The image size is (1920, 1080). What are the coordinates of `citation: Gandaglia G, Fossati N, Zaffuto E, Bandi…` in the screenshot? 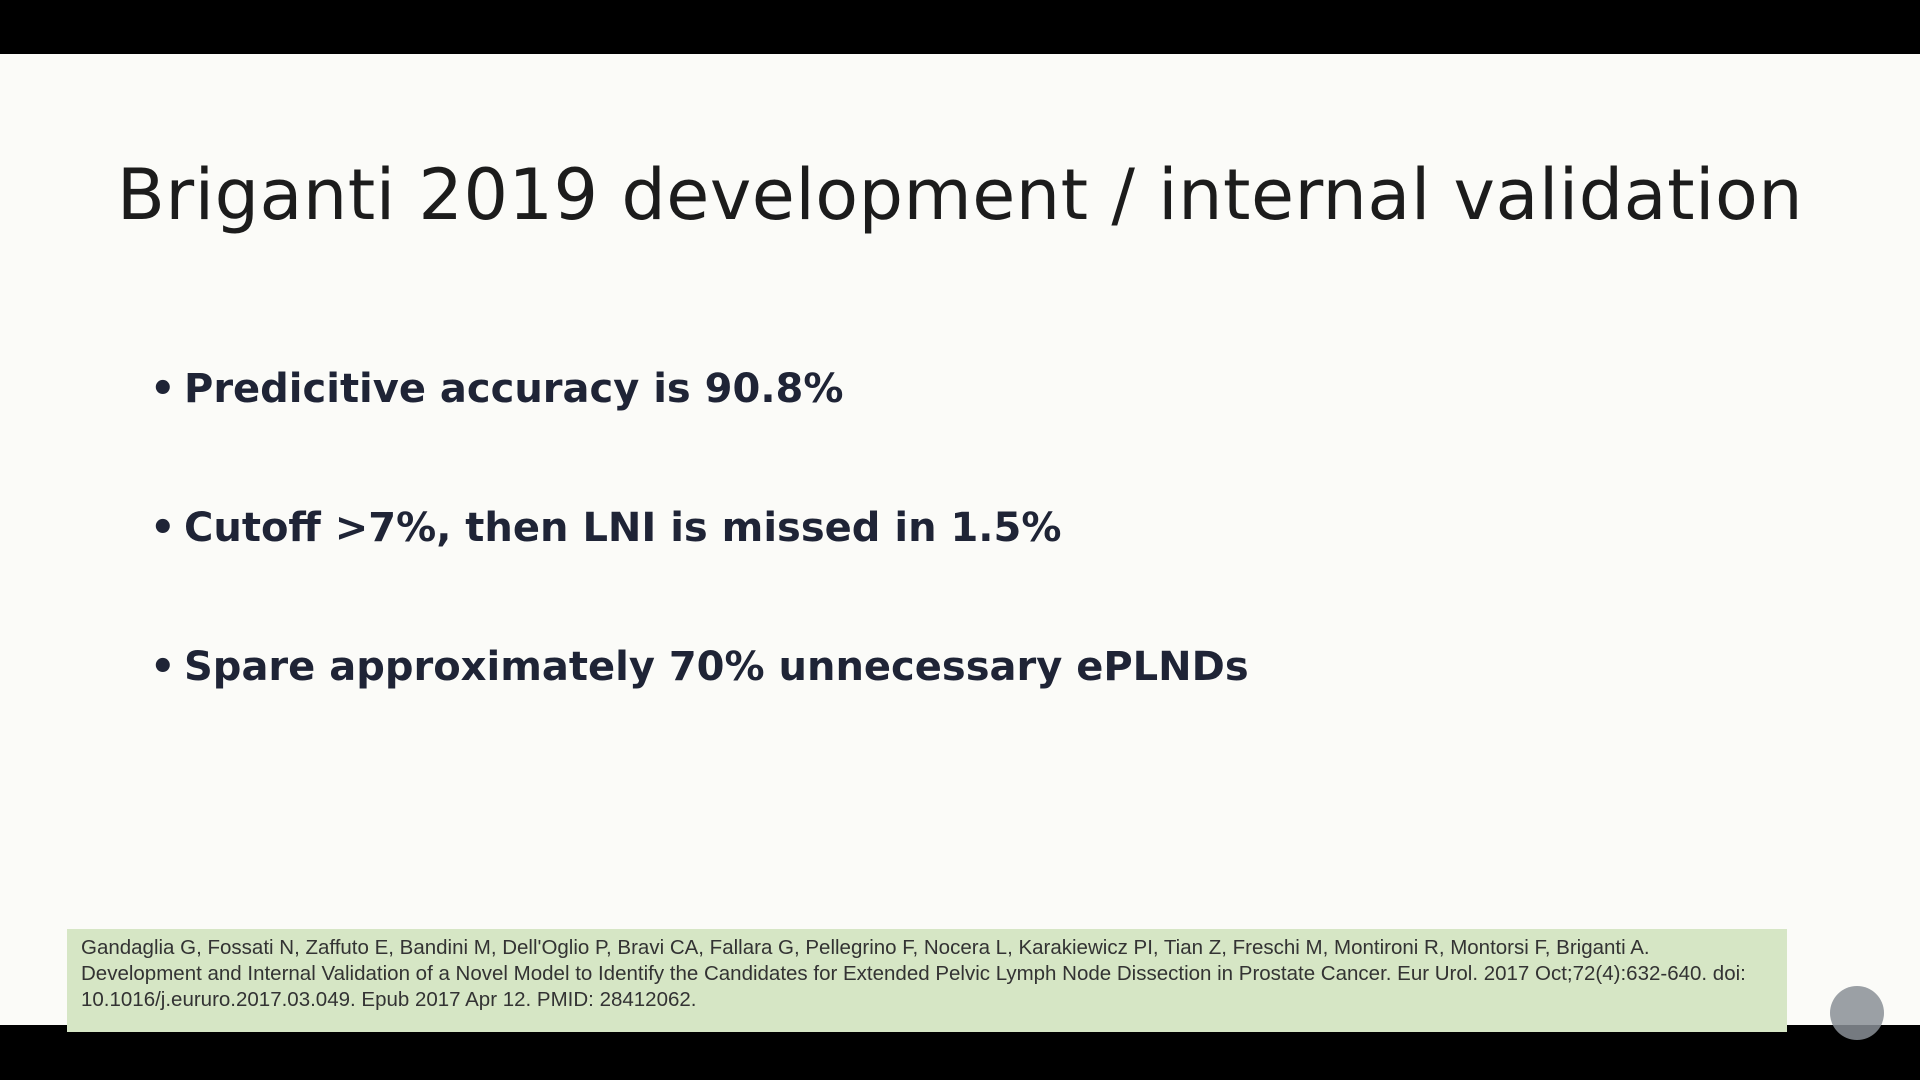 It's located at (927, 980).